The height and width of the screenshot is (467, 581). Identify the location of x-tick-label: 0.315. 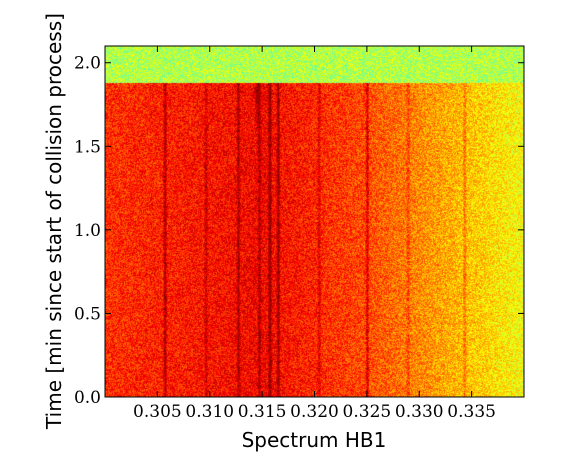
(262, 412).